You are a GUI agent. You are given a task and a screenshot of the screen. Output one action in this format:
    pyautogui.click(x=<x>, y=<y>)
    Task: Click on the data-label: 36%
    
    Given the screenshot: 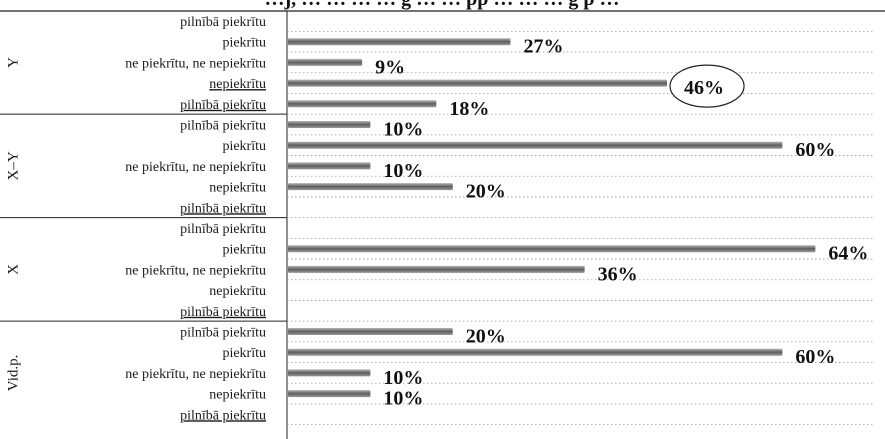 What is the action you would take?
    pyautogui.click(x=618, y=274)
    